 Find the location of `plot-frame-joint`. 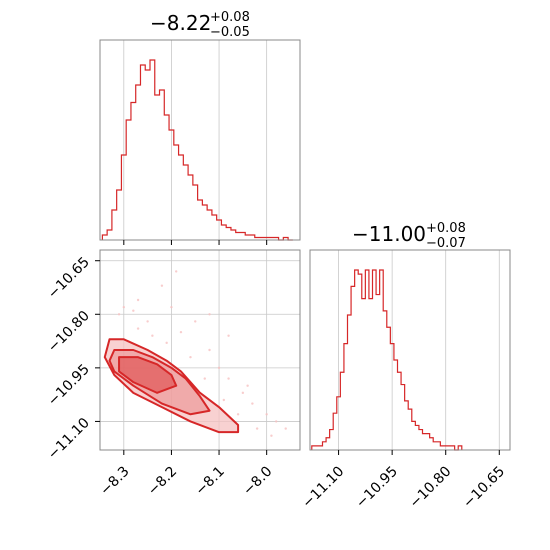

plot-frame-joint is located at coordinates (200, 350).